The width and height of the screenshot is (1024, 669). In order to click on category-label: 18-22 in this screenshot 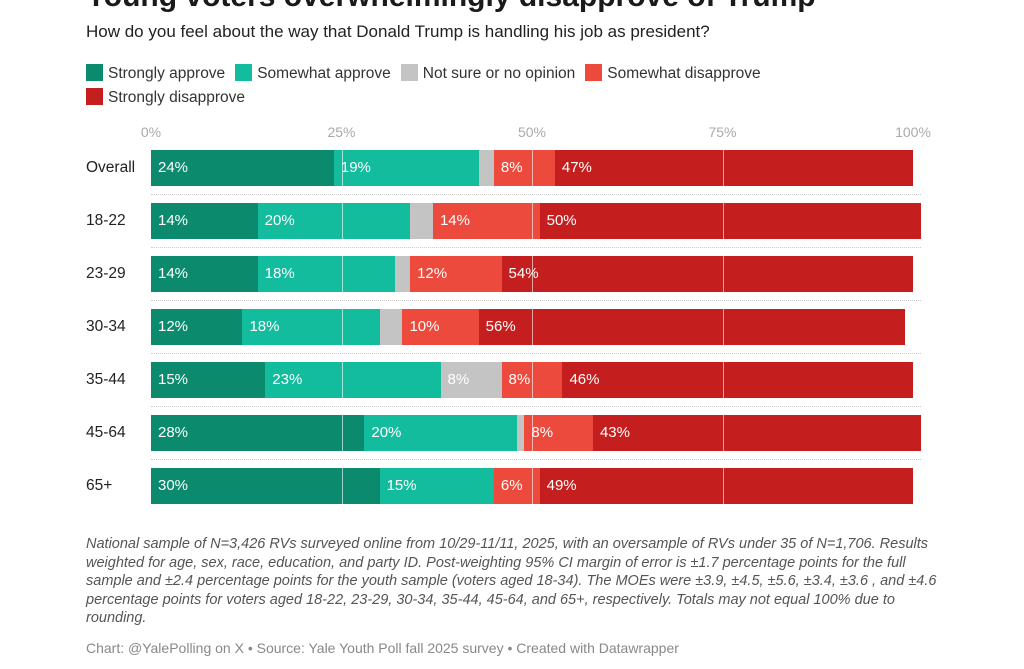, I will do `click(106, 220)`.